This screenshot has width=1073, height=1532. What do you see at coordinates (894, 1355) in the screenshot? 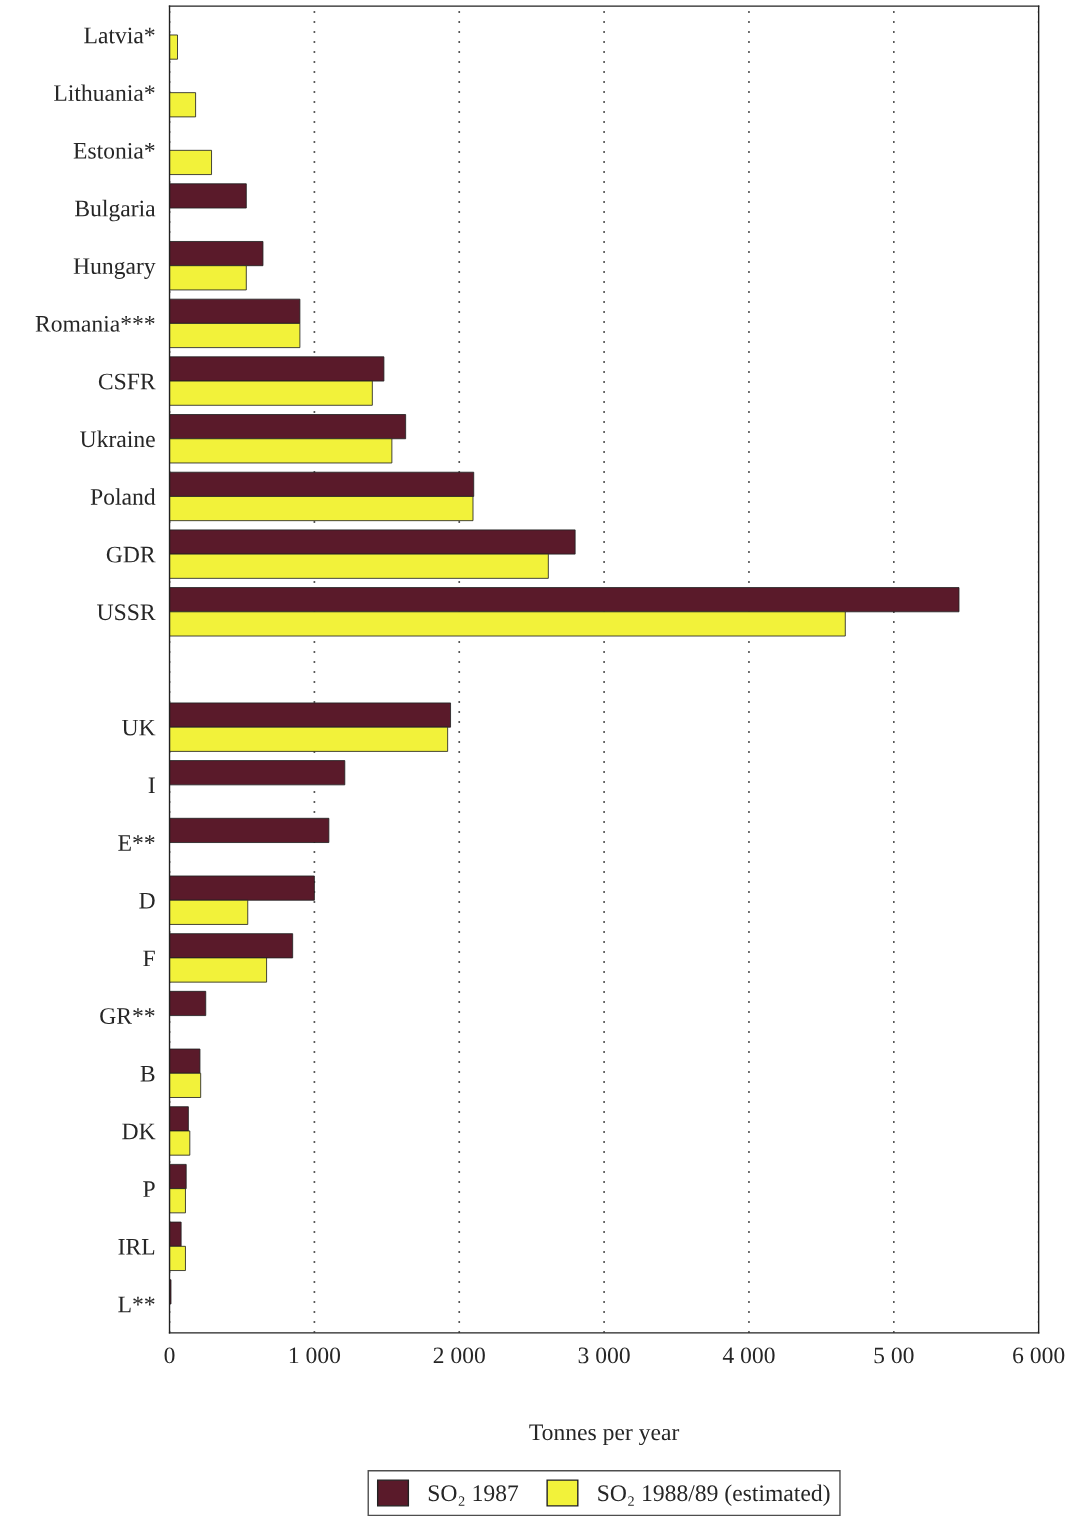
I see `x-tick-label: 5 00` at bounding box center [894, 1355].